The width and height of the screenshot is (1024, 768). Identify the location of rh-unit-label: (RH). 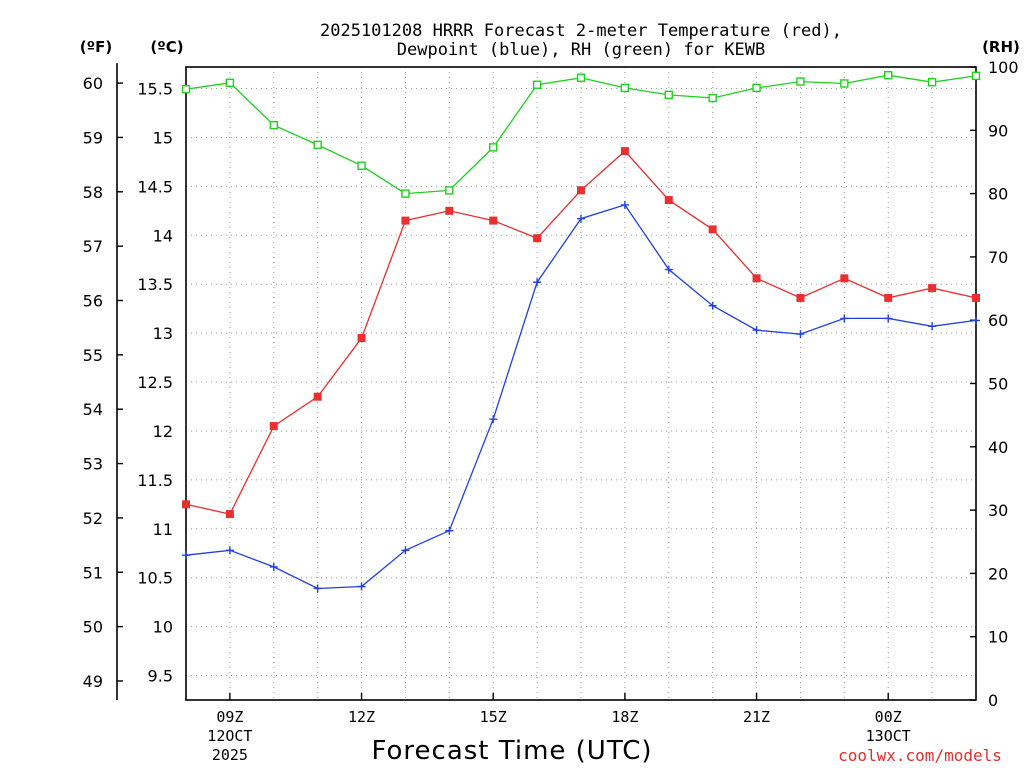
(1001, 47).